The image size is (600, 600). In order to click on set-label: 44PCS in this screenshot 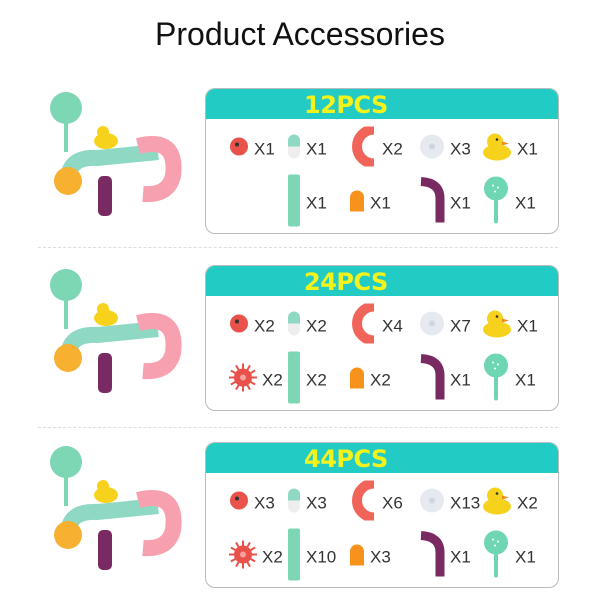, I will do `click(346, 459)`.